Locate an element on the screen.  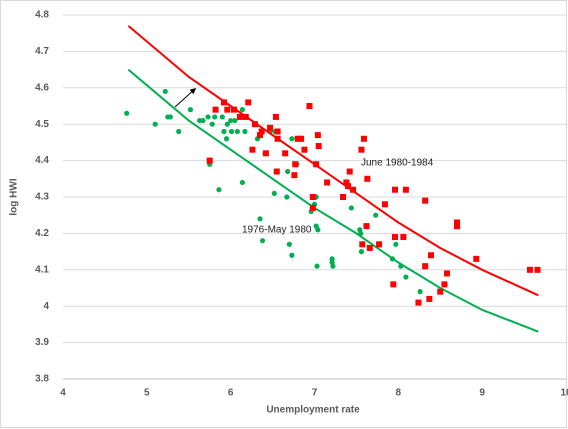
y-tick-label: 3.9 is located at coordinates (42, 342).